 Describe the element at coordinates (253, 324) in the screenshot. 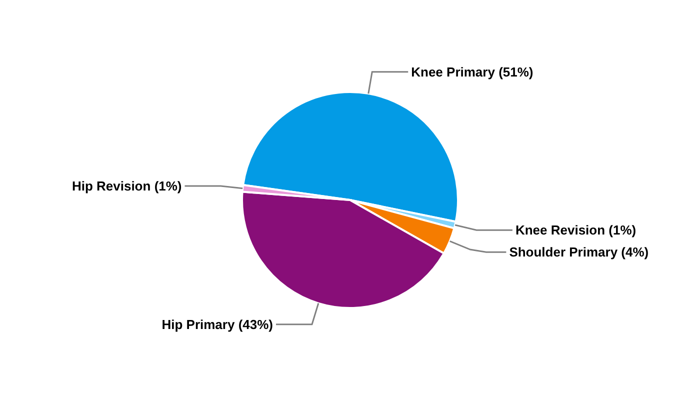

I see `data-label: (43%)` at that location.